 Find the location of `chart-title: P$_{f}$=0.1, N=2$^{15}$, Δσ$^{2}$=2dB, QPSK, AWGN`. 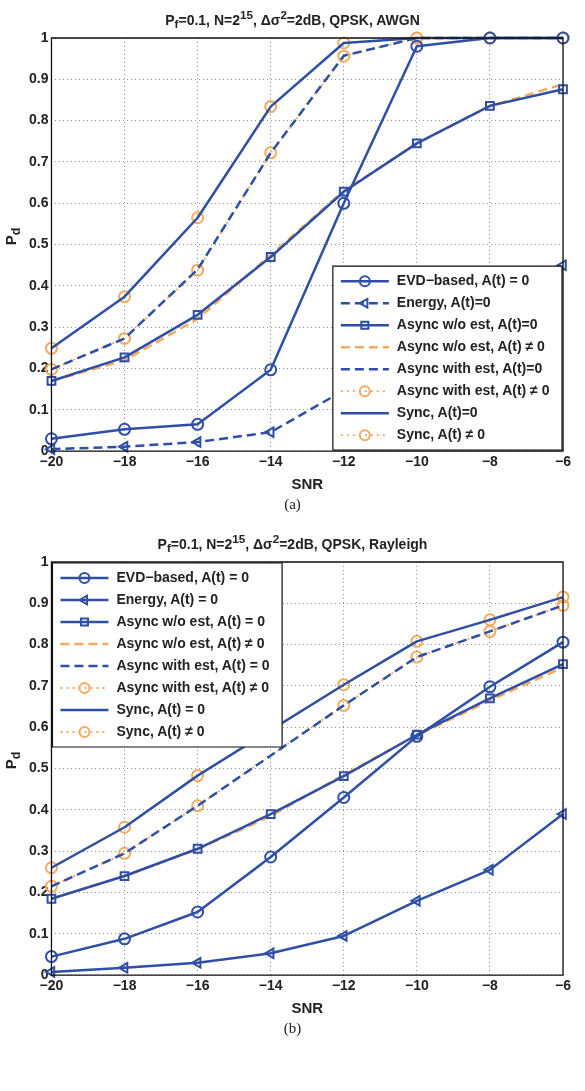

chart-title: P$_{f}$=0.1, N=2$^{15}$, Δσ$^{2}$=2dB, QPSK, AWGN is located at coordinates (292, 19).